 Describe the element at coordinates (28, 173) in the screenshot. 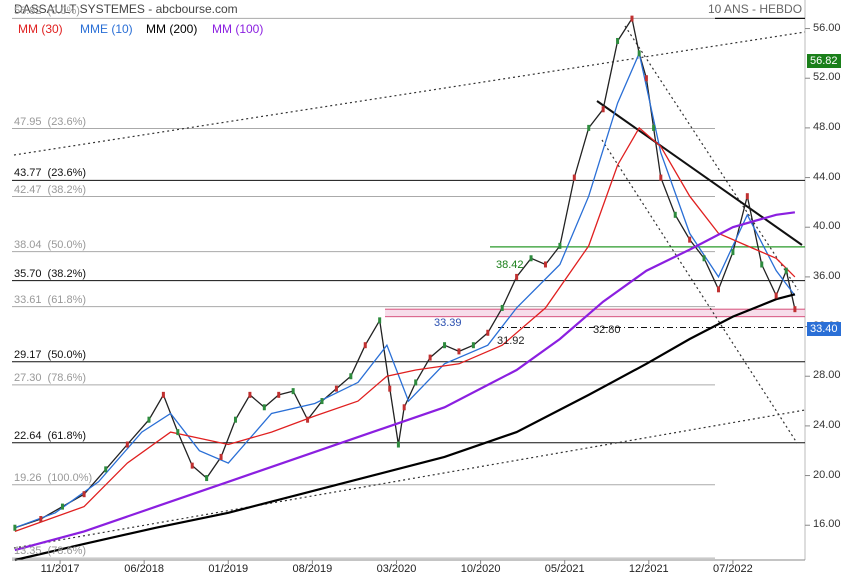

I see `fib-price: 43.77` at that location.